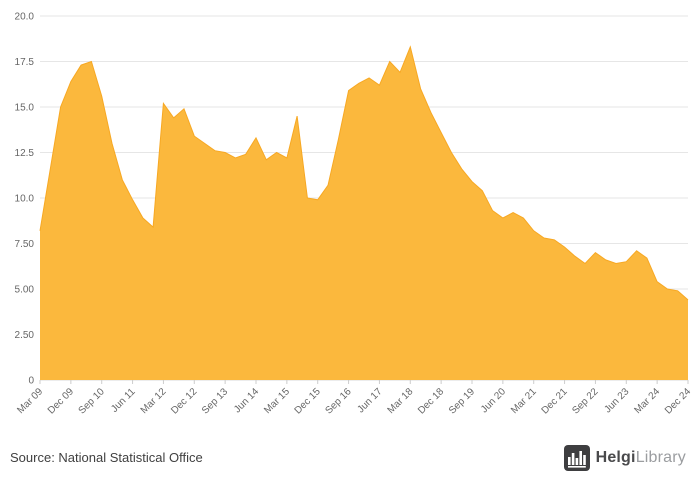 Image resolution: width=700 pixels, height=483 pixels. Describe the element at coordinates (61, 401) in the screenshot. I see `x-axis-label: Dec 09` at that location.